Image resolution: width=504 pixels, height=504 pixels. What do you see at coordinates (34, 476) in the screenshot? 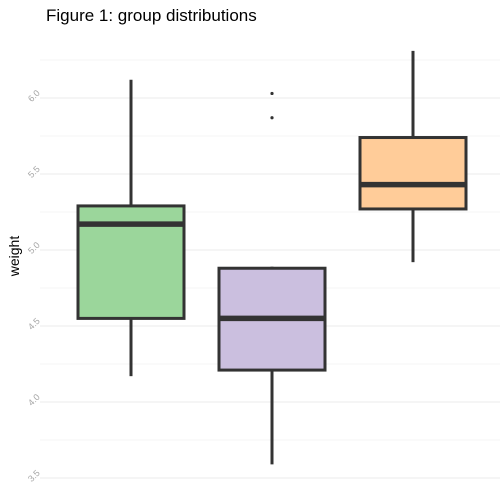
I see `y-tick-label: 3.5` at bounding box center [34, 476].